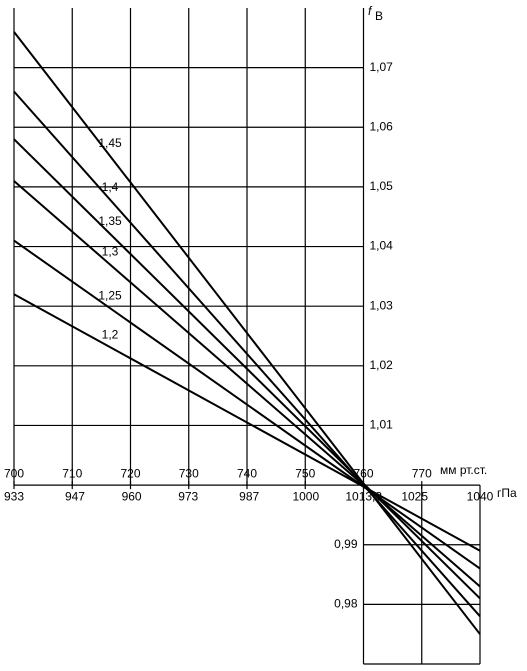 This screenshot has height=671, width=527. What do you see at coordinates (110, 221) in the screenshot?
I see `series-label: 1,35` at bounding box center [110, 221].